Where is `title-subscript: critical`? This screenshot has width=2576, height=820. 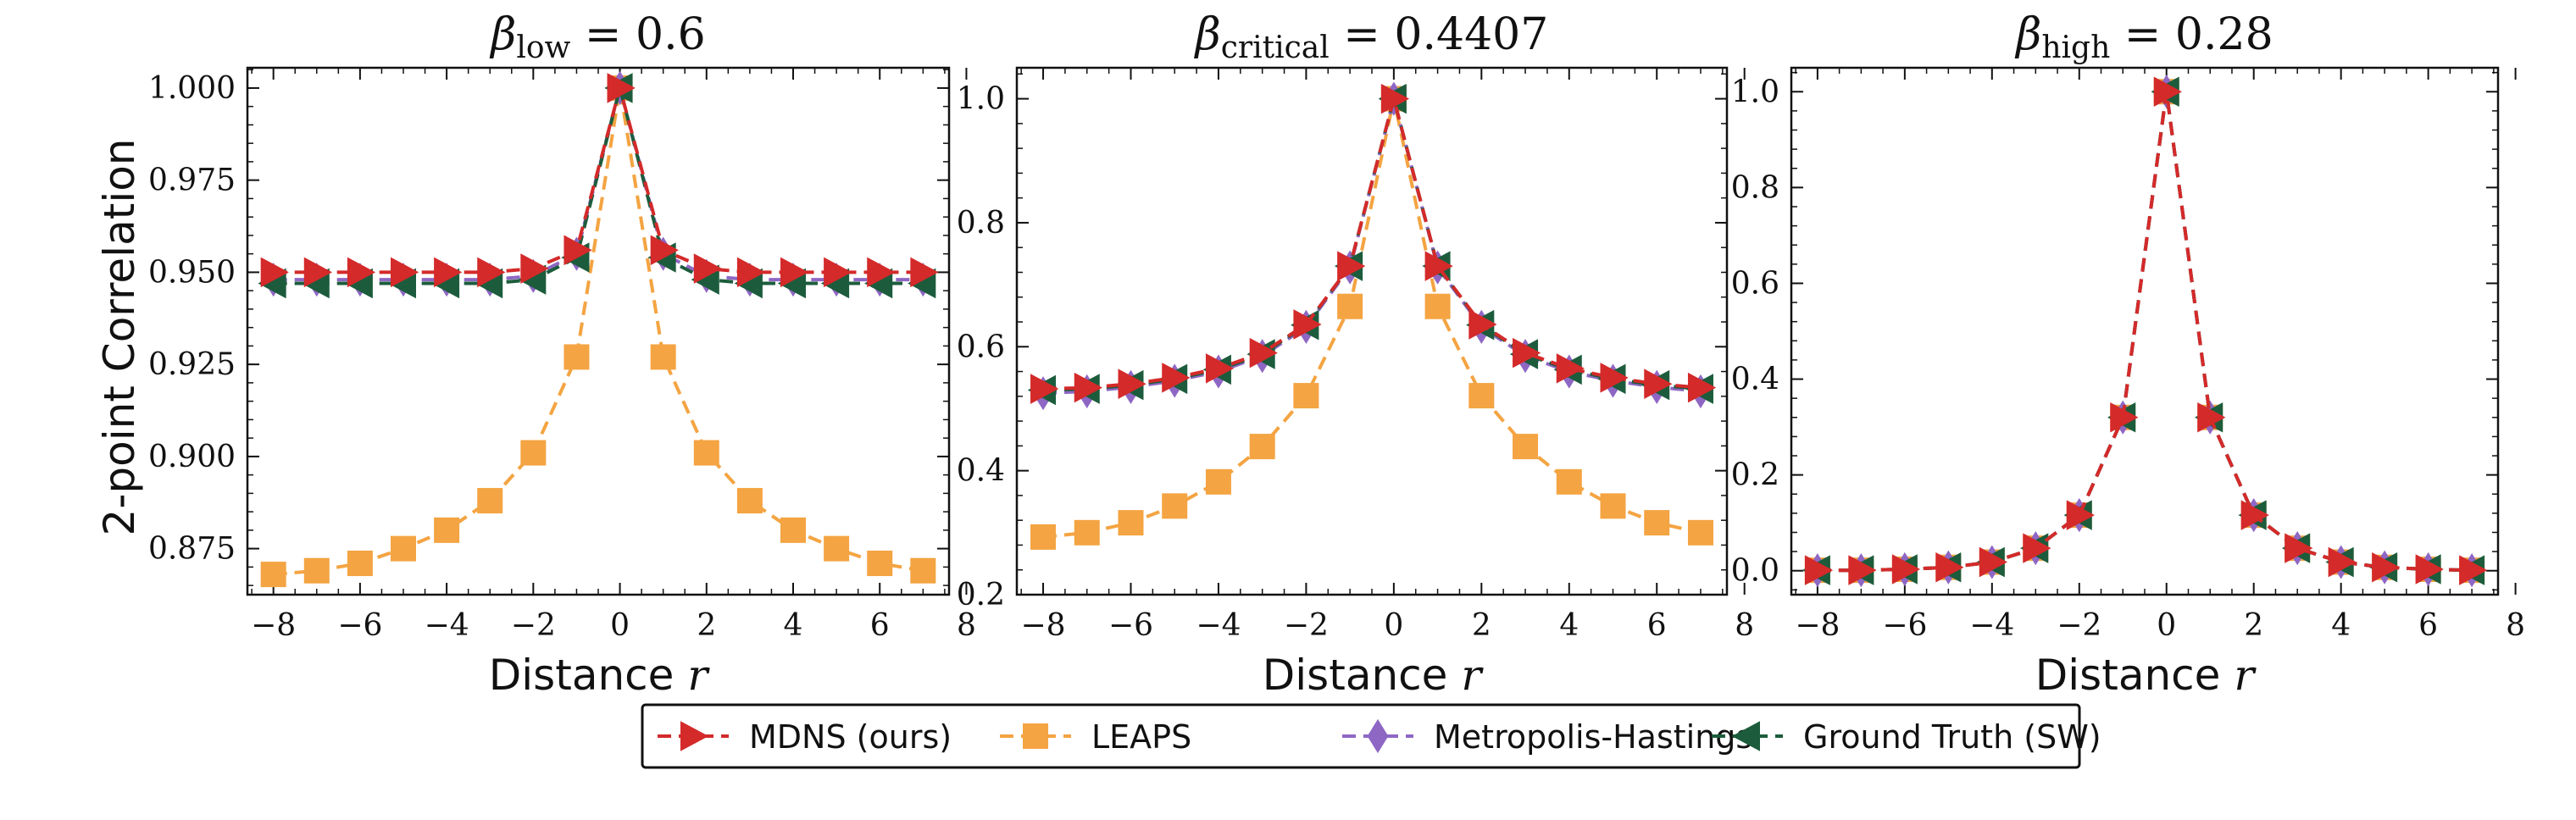 title-subscript: critical is located at coordinates (1275, 47).